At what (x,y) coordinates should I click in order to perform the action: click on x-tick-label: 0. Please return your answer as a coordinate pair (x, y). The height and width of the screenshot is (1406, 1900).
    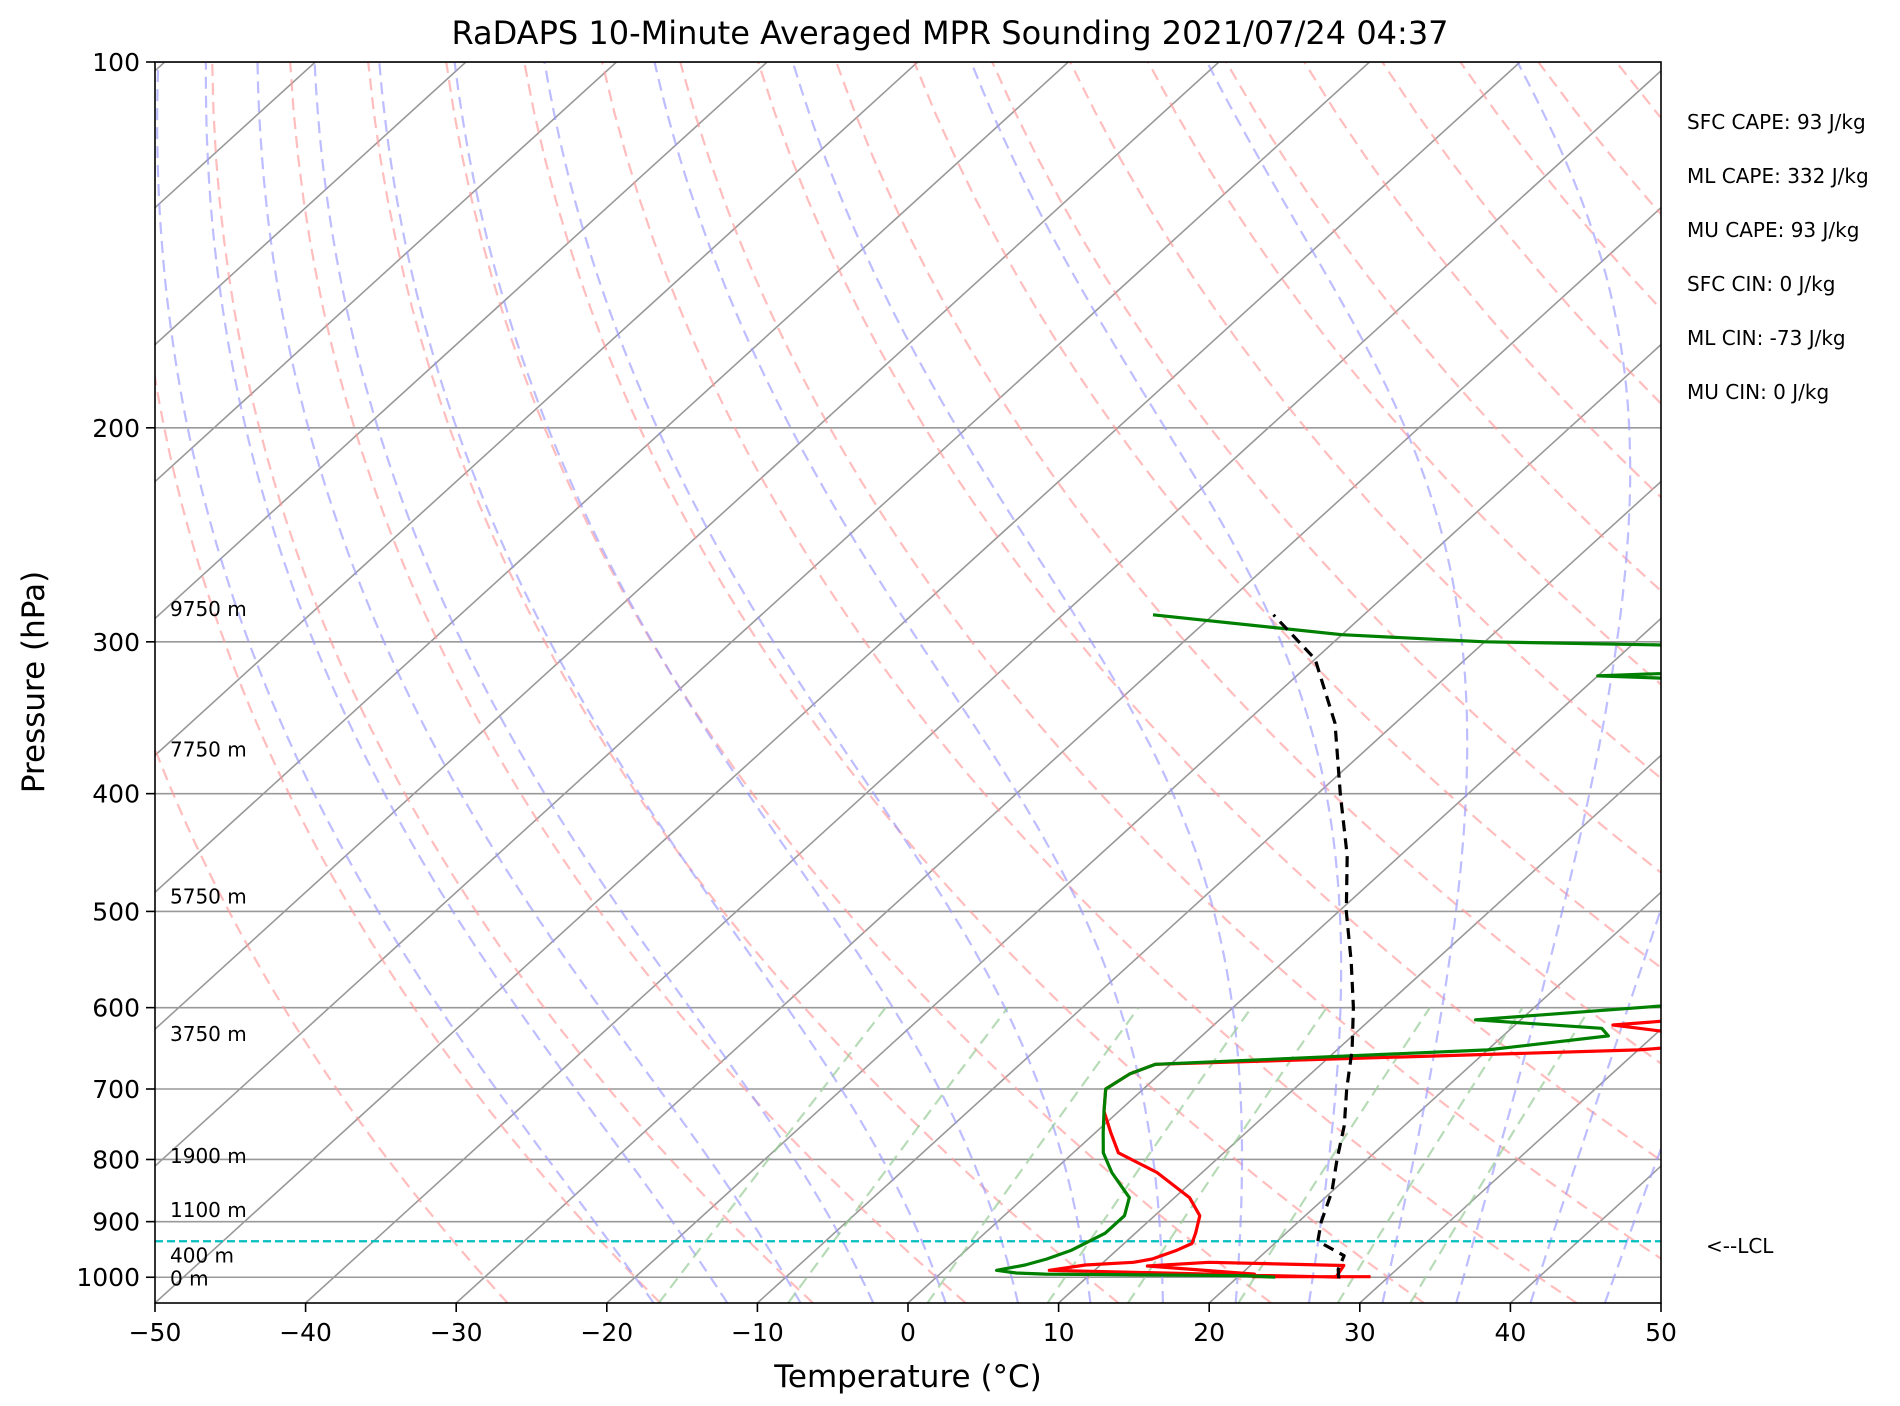
    Looking at the image, I should click on (908, 1332).